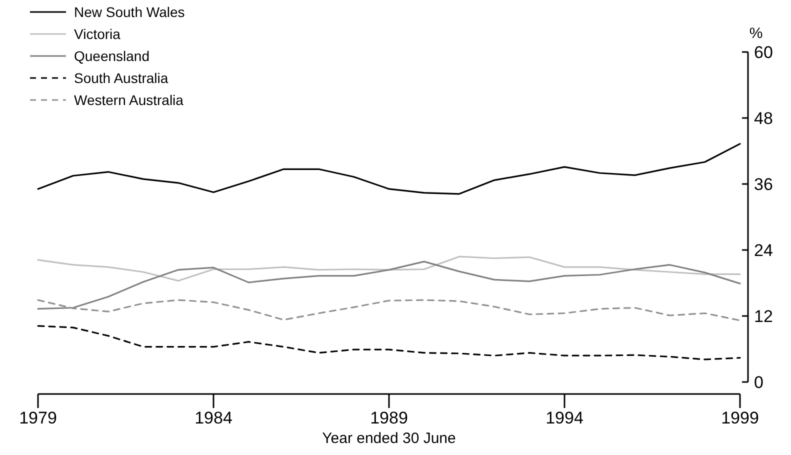 This screenshot has width=791, height=455. What do you see at coordinates (759, 382) in the screenshot?
I see `y-tick-label: 0` at bounding box center [759, 382].